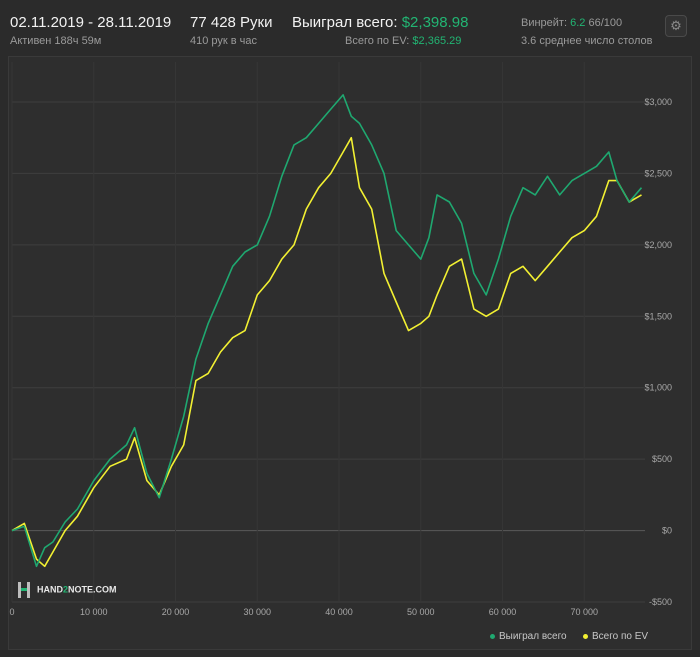  Describe the element at coordinates (437, 41) in the screenshot. I see `ev-value: $2,365.29` at that location.